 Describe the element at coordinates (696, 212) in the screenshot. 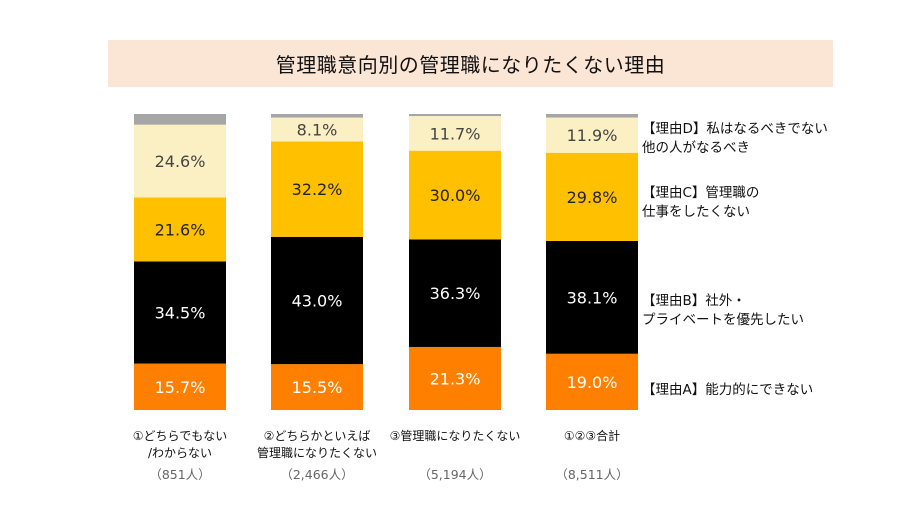

I see `legend-line: 仕事をしたくない` at that location.